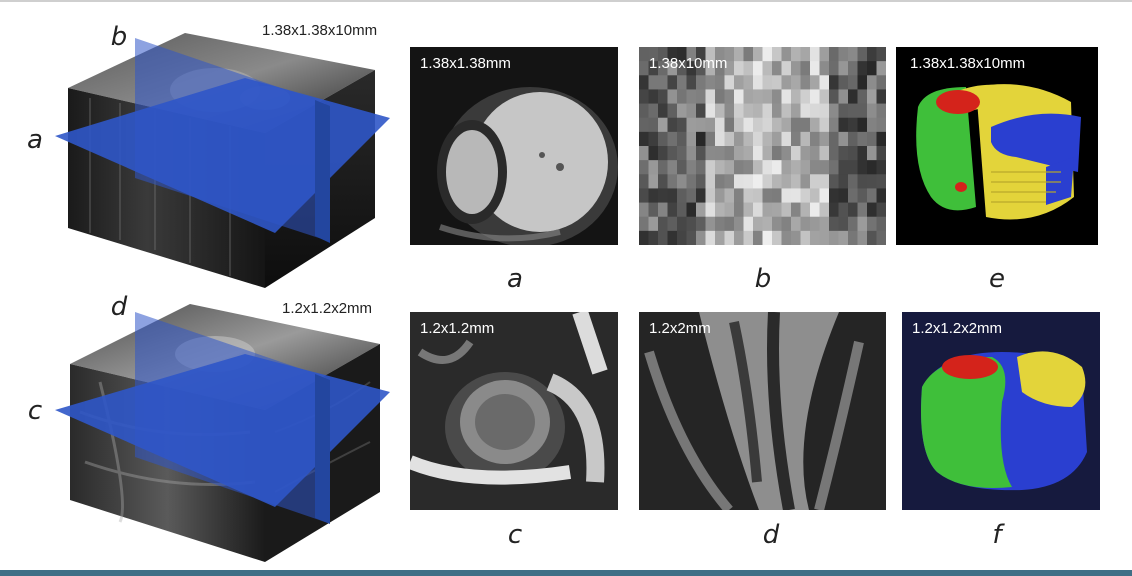  What do you see at coordinates (515, 535) in the screenshot?
I see `panel-c-label: c` at bounding box center [515, 535].